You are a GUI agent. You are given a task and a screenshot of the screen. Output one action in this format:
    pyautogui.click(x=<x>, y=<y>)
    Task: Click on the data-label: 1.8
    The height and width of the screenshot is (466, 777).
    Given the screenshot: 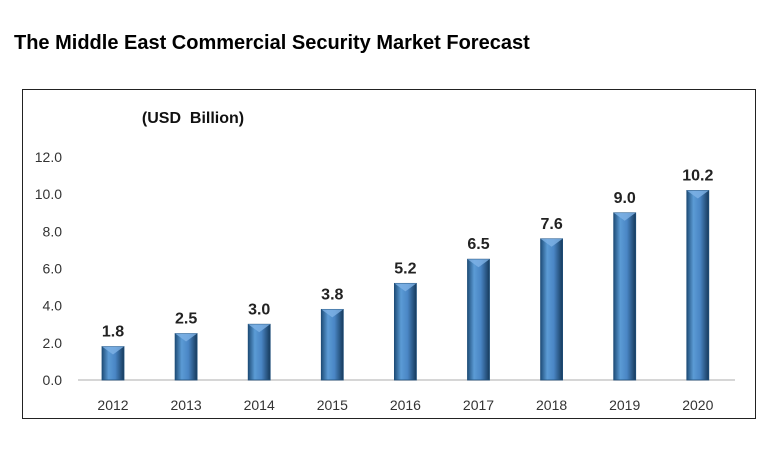 What is the action you would take?
    pyautogui.click(x=113, y=332)
    